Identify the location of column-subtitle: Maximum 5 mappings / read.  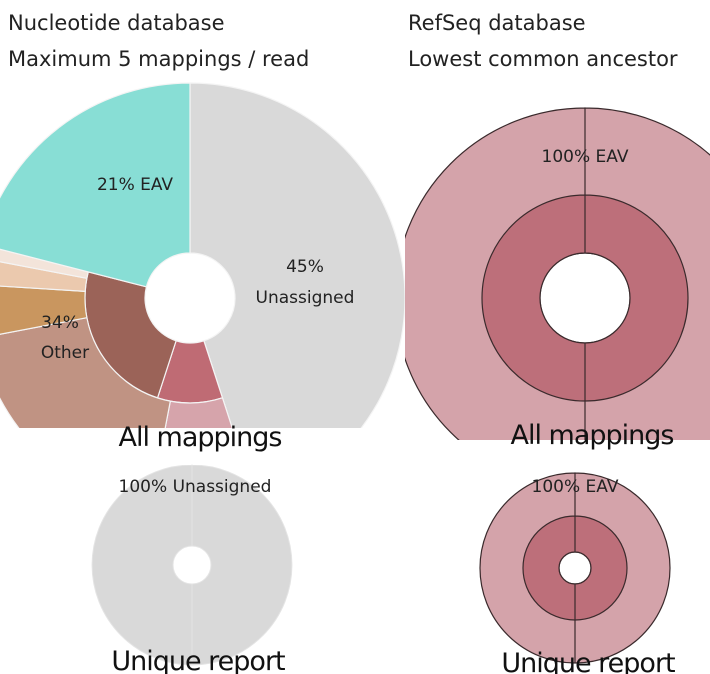
(158, 59).